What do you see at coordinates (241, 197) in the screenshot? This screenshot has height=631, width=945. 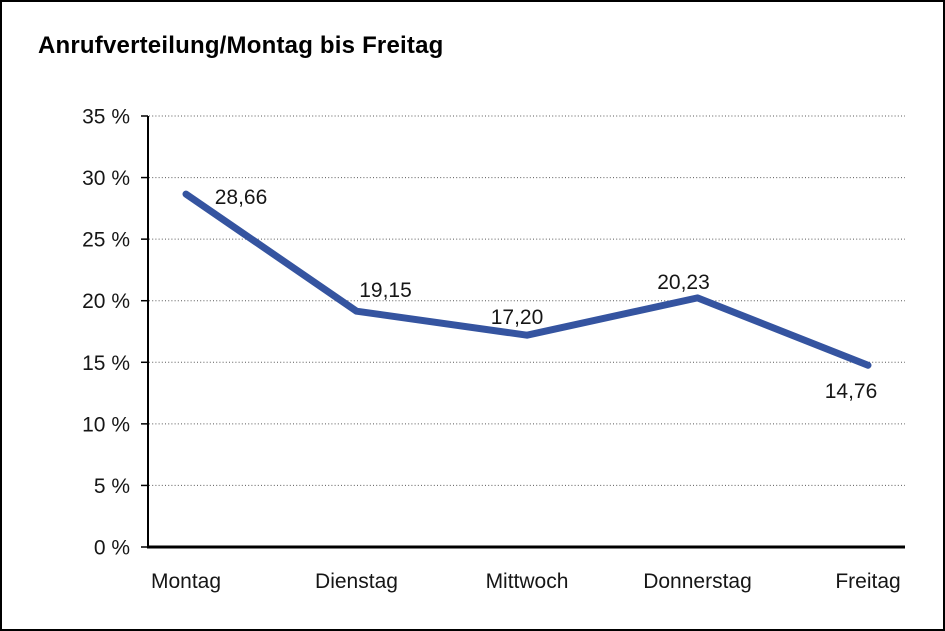 I see `data-point-label: 28,66` at bounding box center [241, 197].